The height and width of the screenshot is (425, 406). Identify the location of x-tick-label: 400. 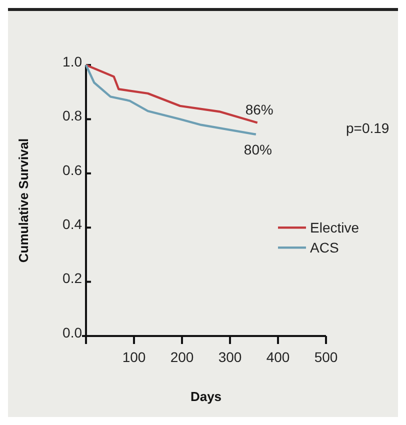
(278, 357).